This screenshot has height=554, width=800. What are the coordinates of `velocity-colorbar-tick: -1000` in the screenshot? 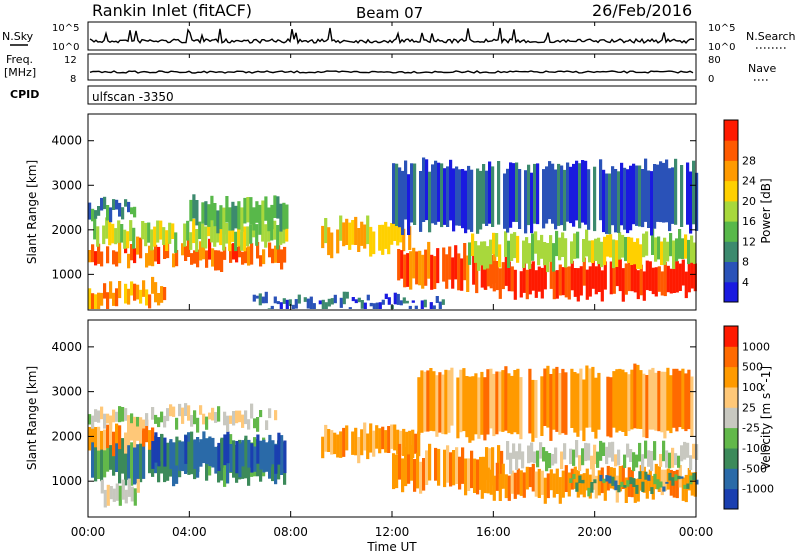 It's located at (758, 489).